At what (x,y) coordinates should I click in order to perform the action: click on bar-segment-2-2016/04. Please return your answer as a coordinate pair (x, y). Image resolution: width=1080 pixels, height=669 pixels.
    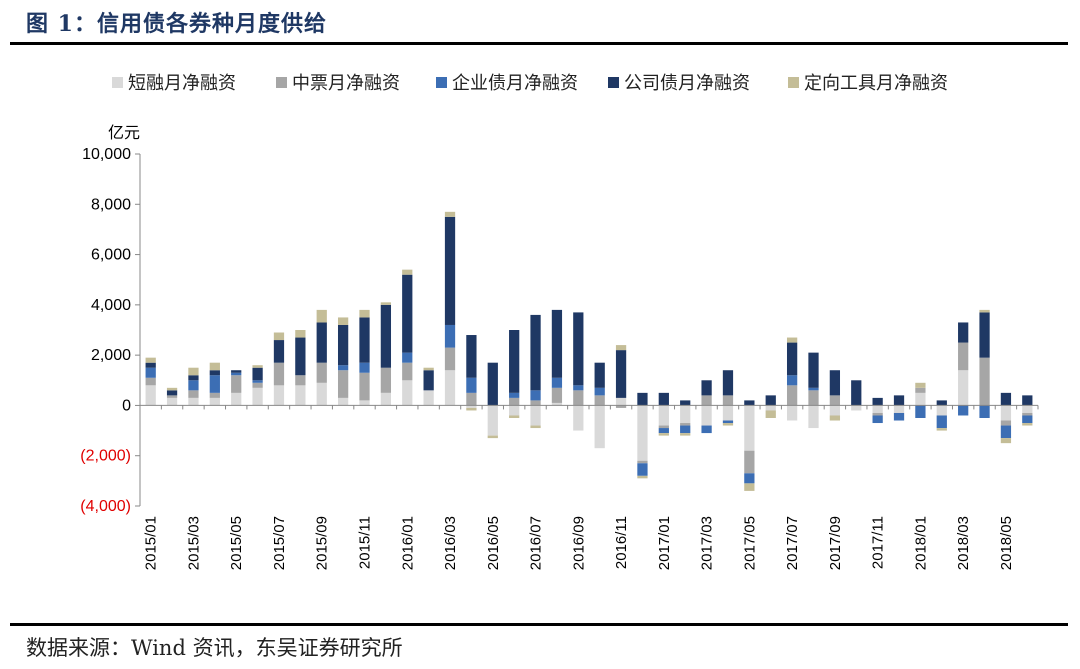
    Looking at the image, I should click on (471, 385).